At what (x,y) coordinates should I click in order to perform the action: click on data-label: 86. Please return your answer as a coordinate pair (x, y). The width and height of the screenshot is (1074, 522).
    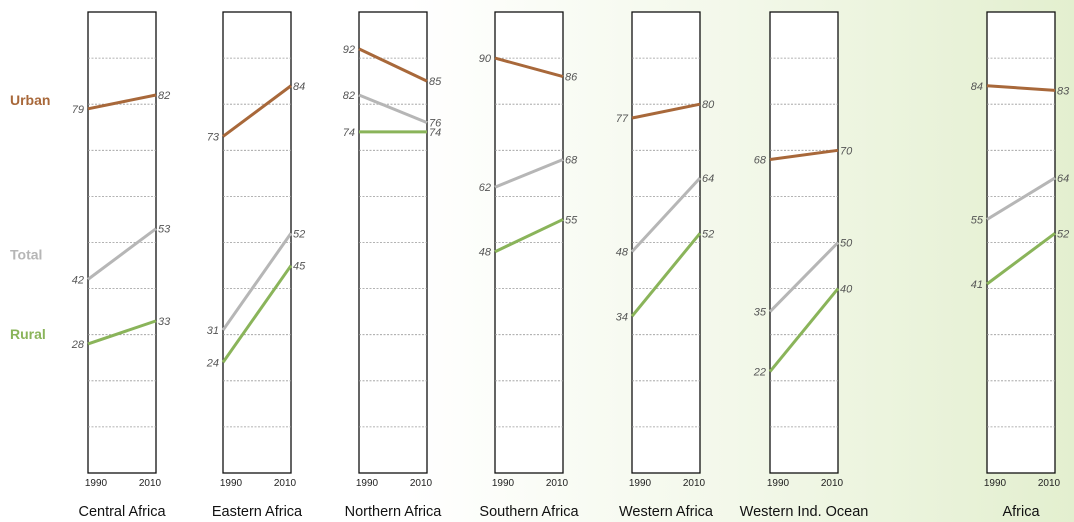
    Looking at the image, I should click on (571, 78).